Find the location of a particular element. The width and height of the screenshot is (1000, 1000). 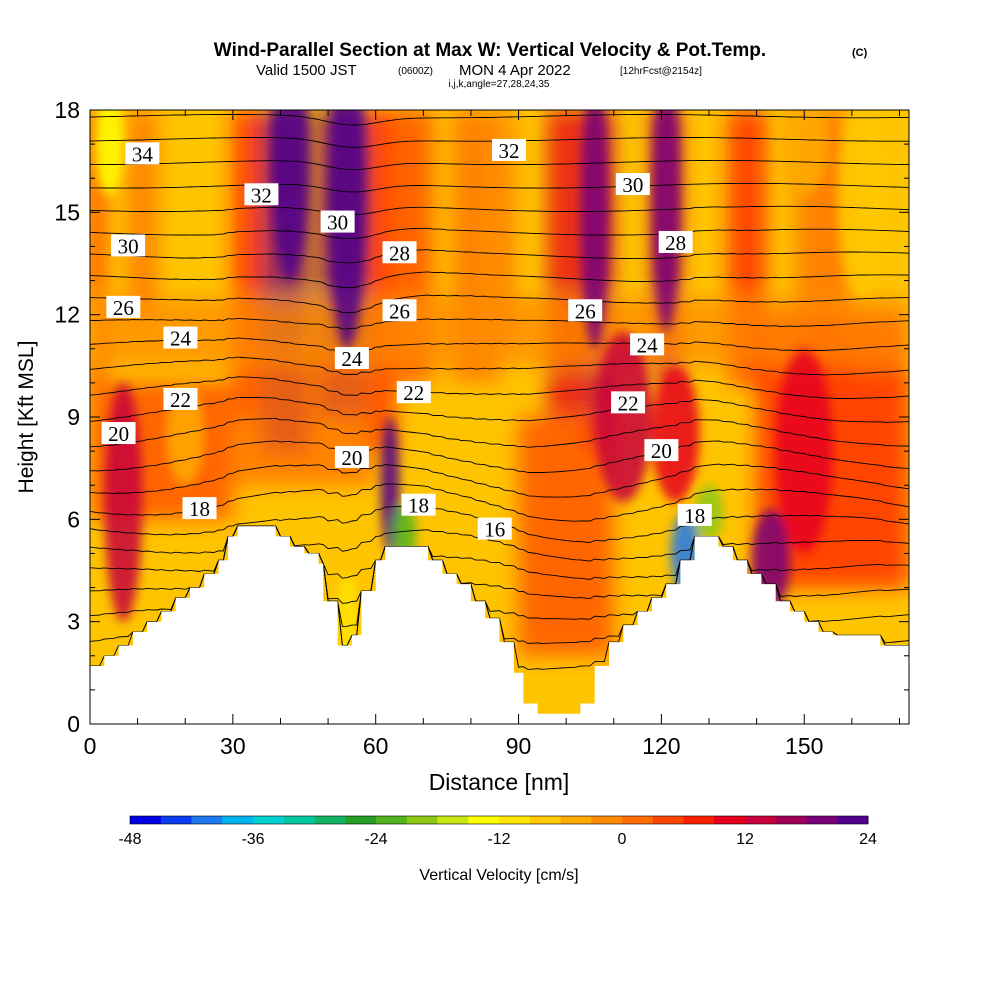

title-mark: (C) is located at coordinates (860, 53).